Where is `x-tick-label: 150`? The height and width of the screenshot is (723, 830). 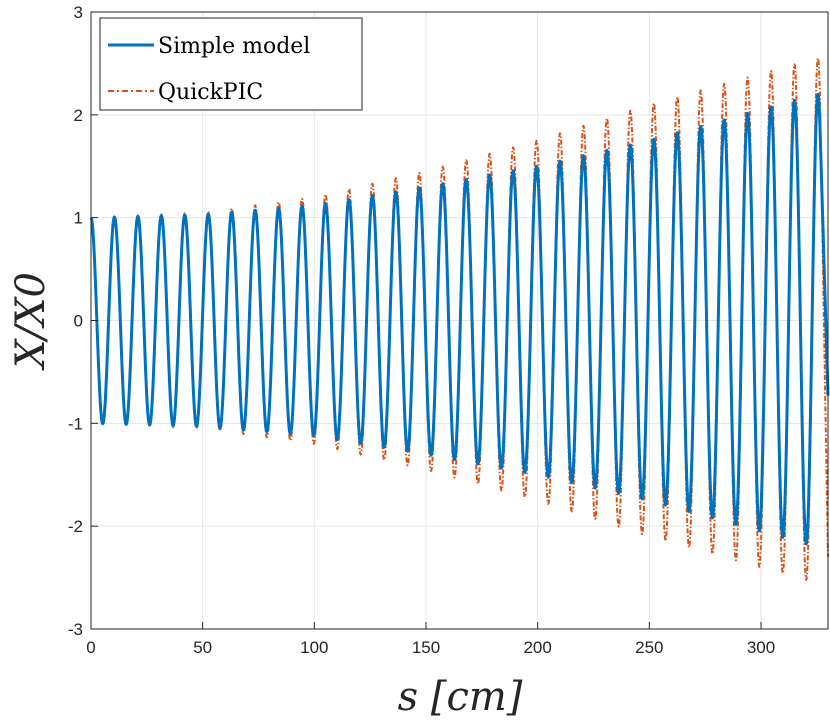
x-tick-label: 150 is located at coordinates (426, 647).